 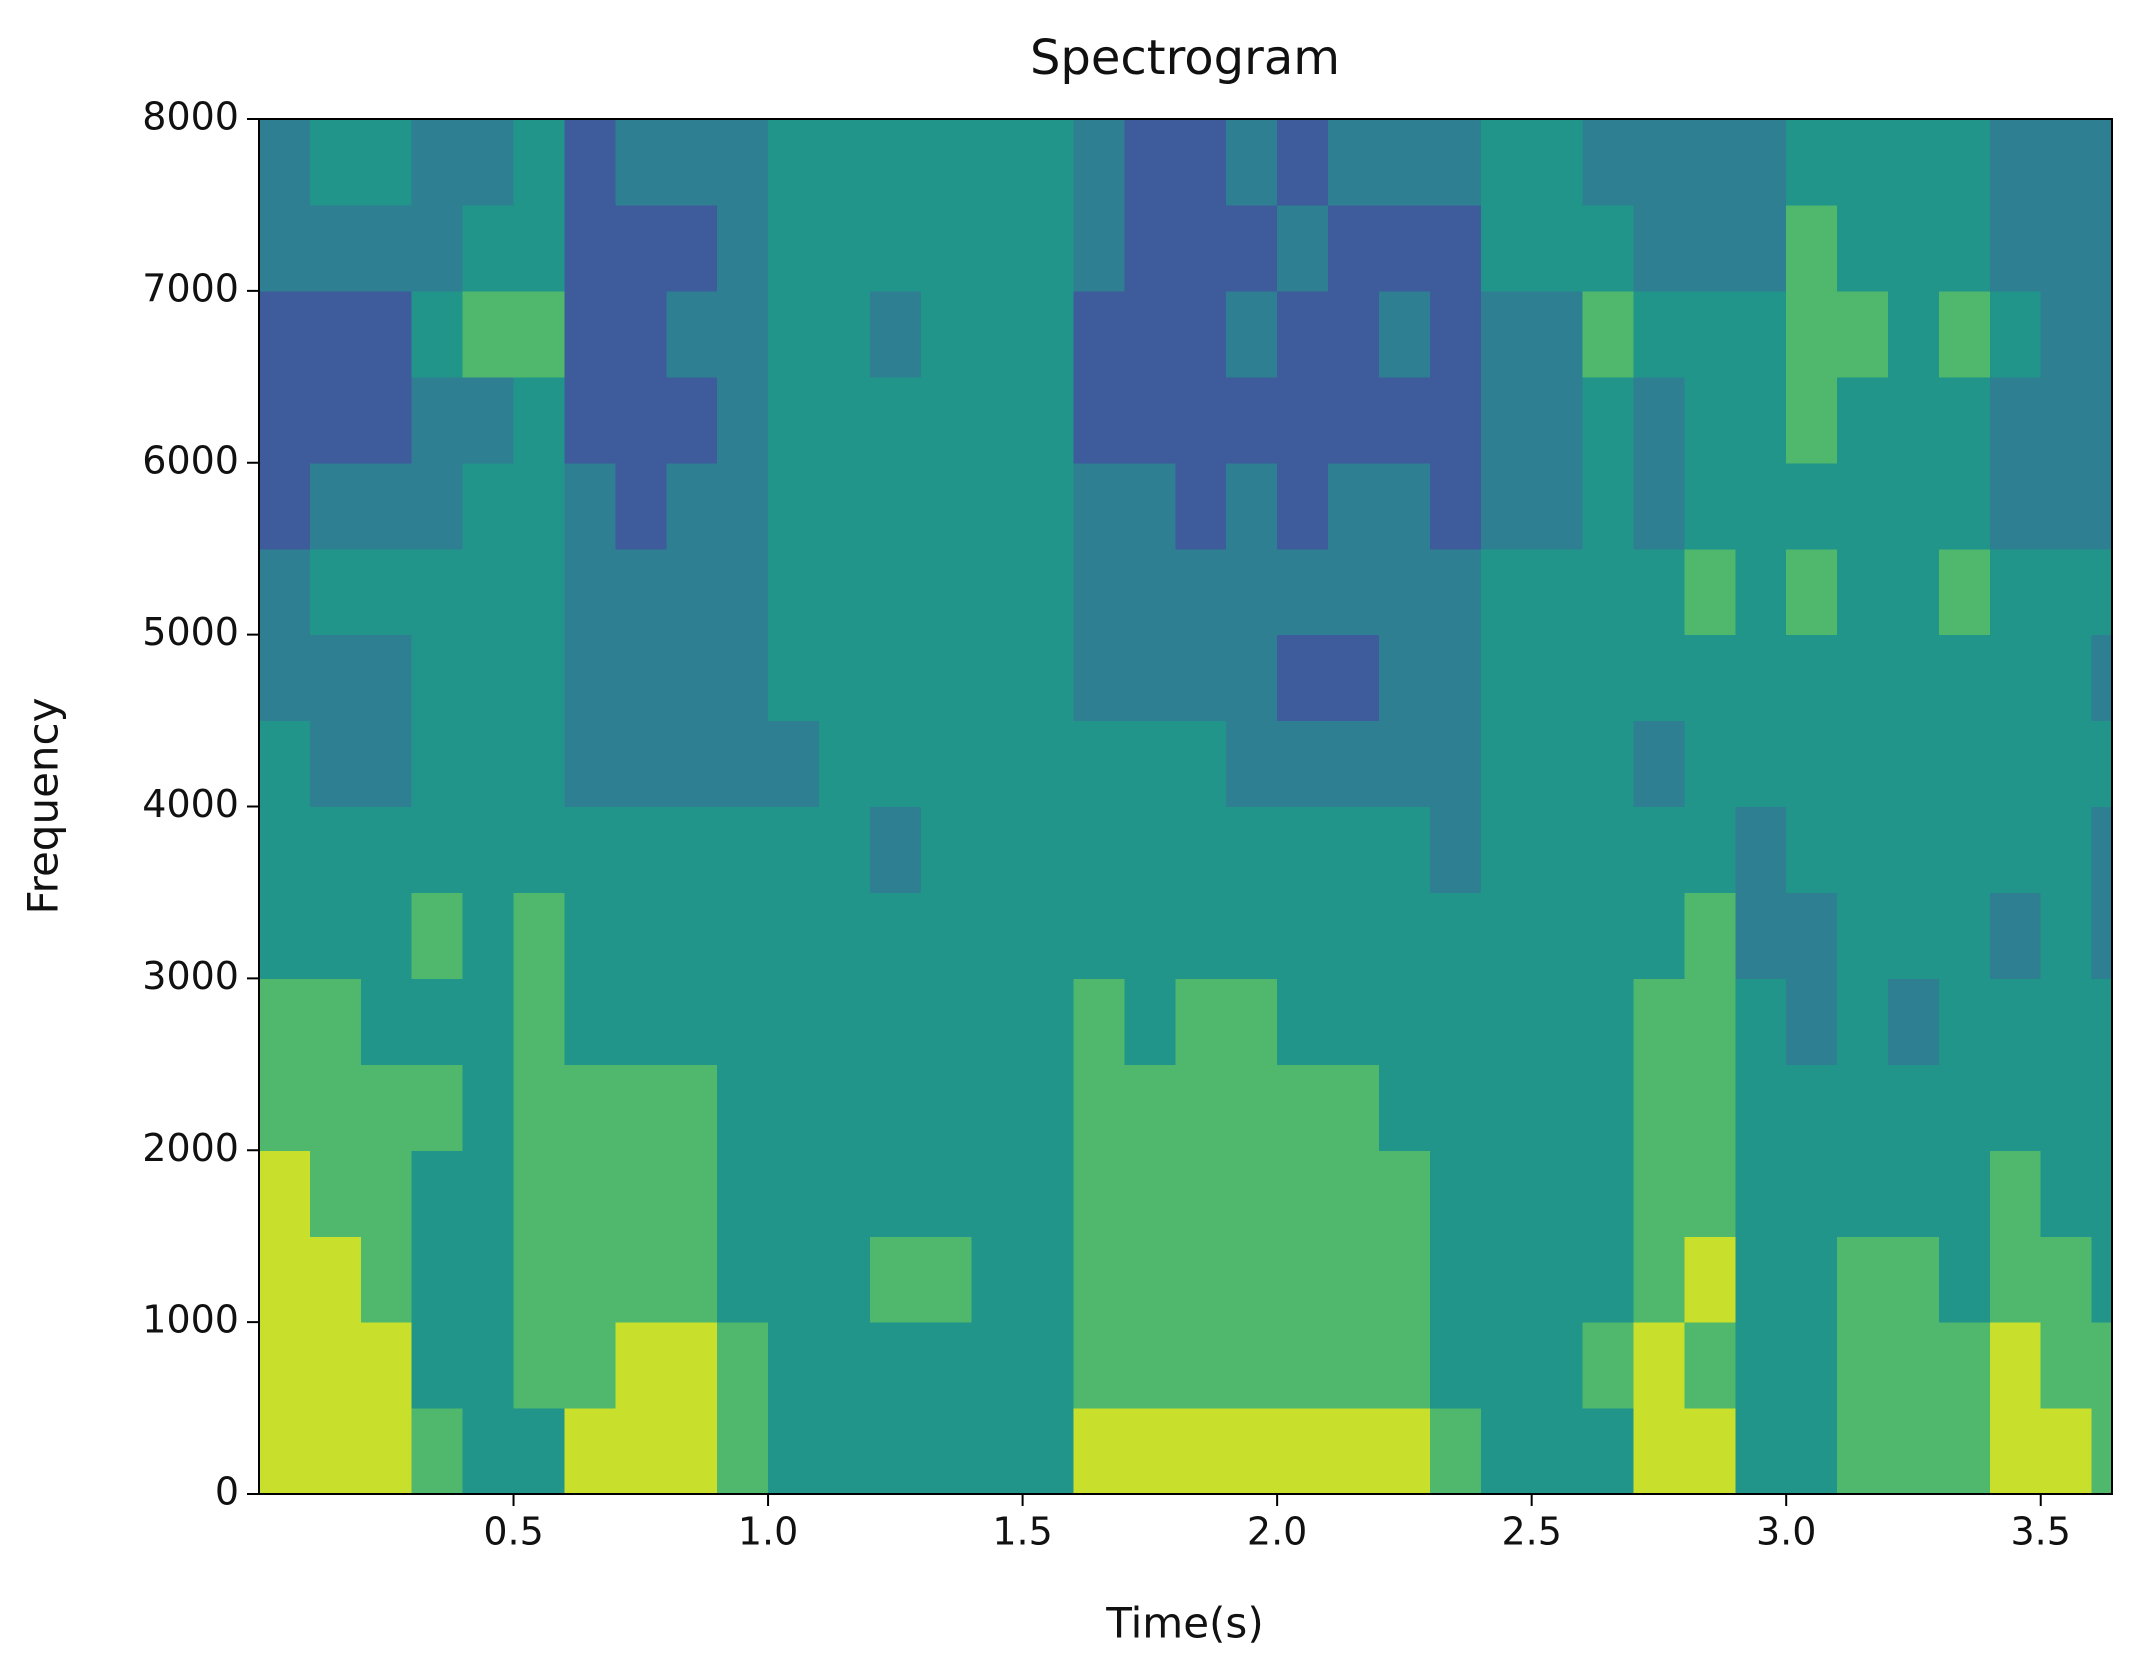 I want to click on x-tick-label: 0.5, so click(x=513, y=1532).